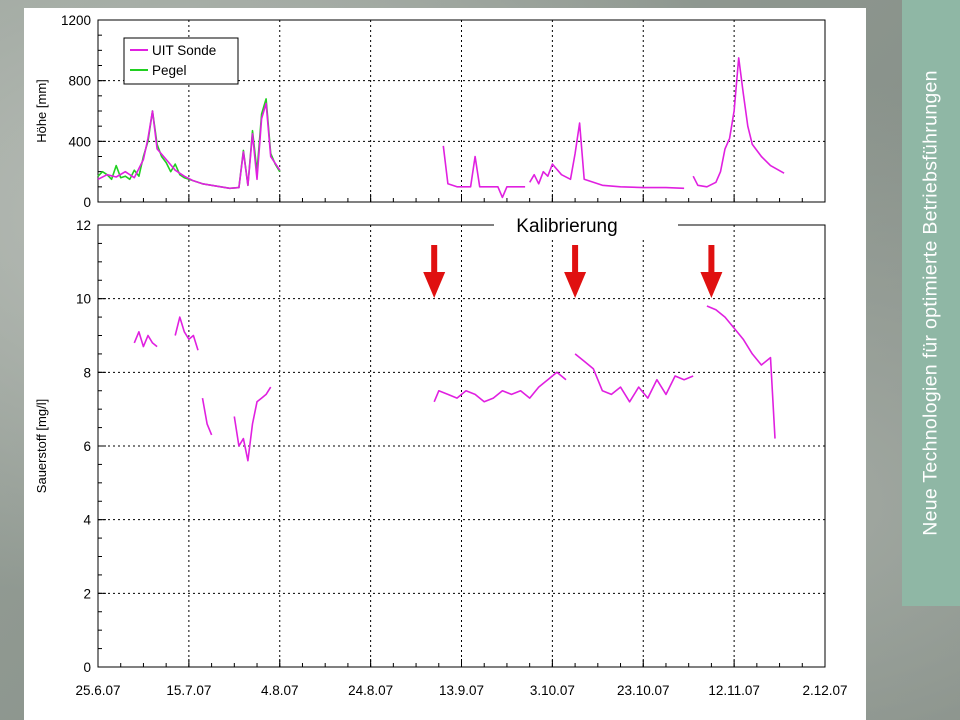  Describe the element at coordinates (566, 226) in the screenshot. I see `annotation-label: Kalibrierung` at that location.